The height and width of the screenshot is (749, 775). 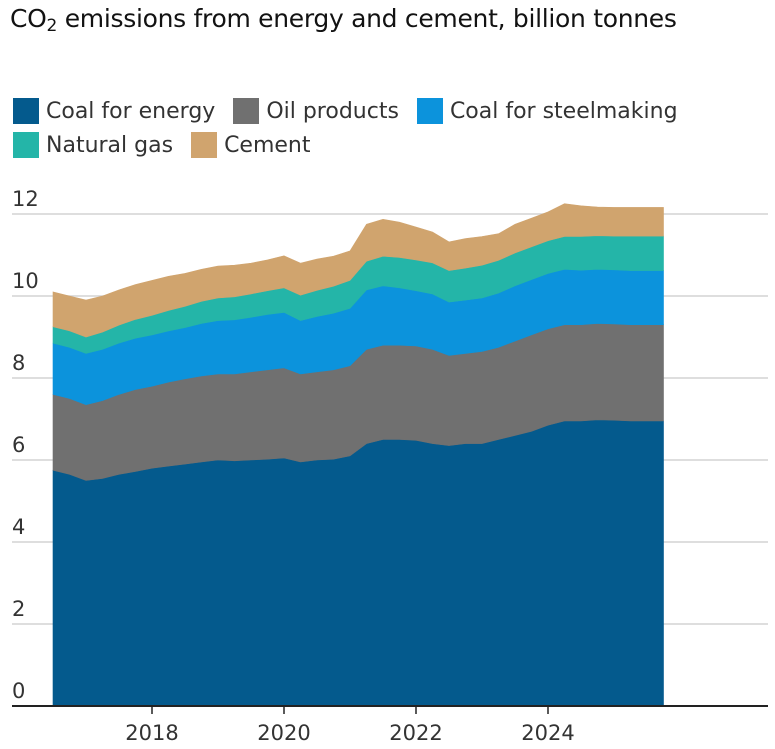 I want to click on x-tick-label: 2022, so click(x=415, y=733).